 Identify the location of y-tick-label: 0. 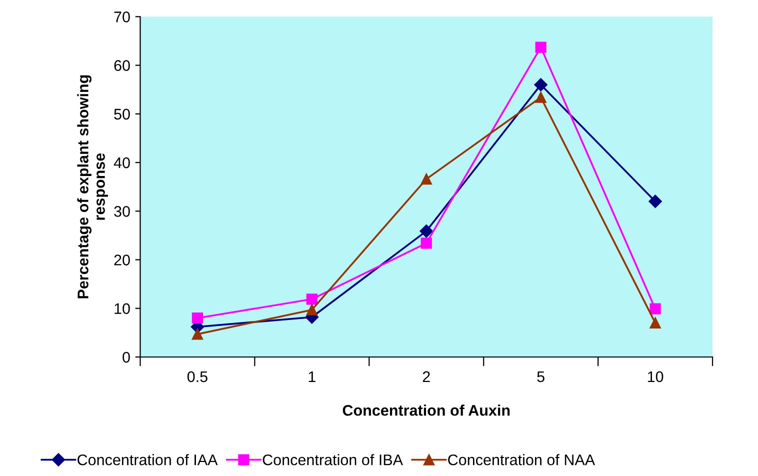
(126, 357).